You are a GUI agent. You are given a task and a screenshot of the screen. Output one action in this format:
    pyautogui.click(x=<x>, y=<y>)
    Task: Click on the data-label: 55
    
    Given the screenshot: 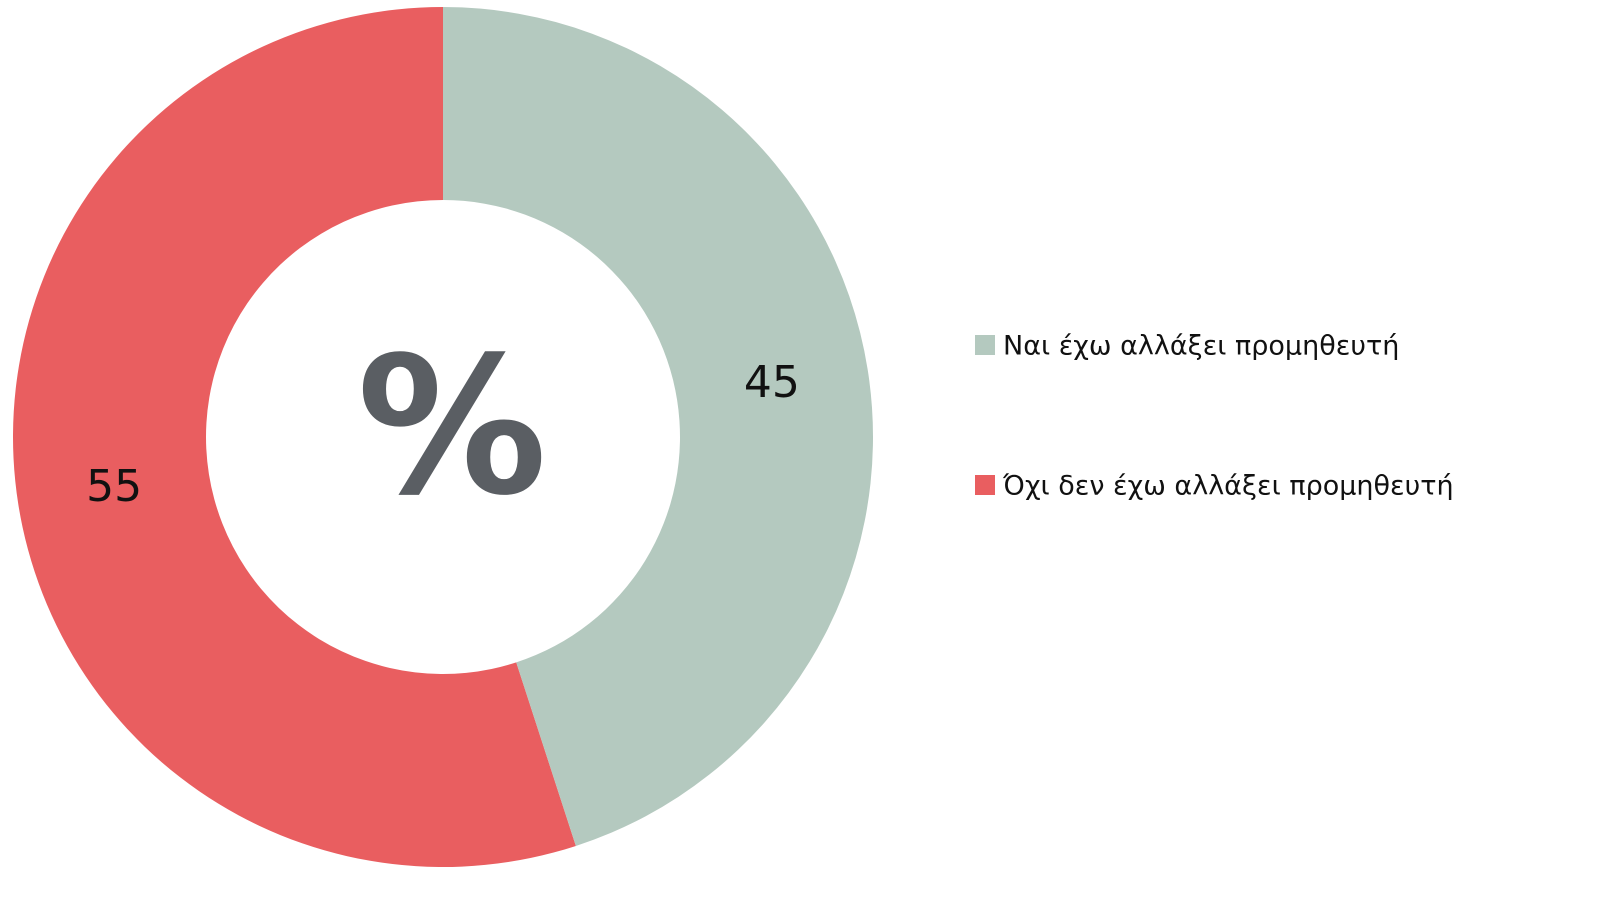 What is the action you would take?
    pyautogui.click(x=114, y=486)
    